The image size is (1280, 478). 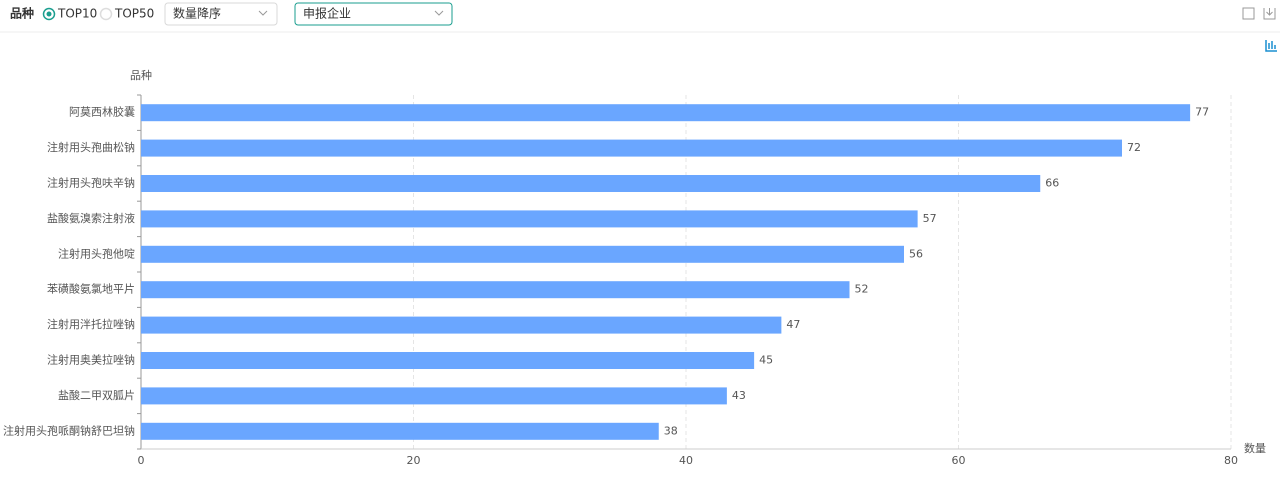 I want to click on data-label: 66, so click(x=1052, y=183).